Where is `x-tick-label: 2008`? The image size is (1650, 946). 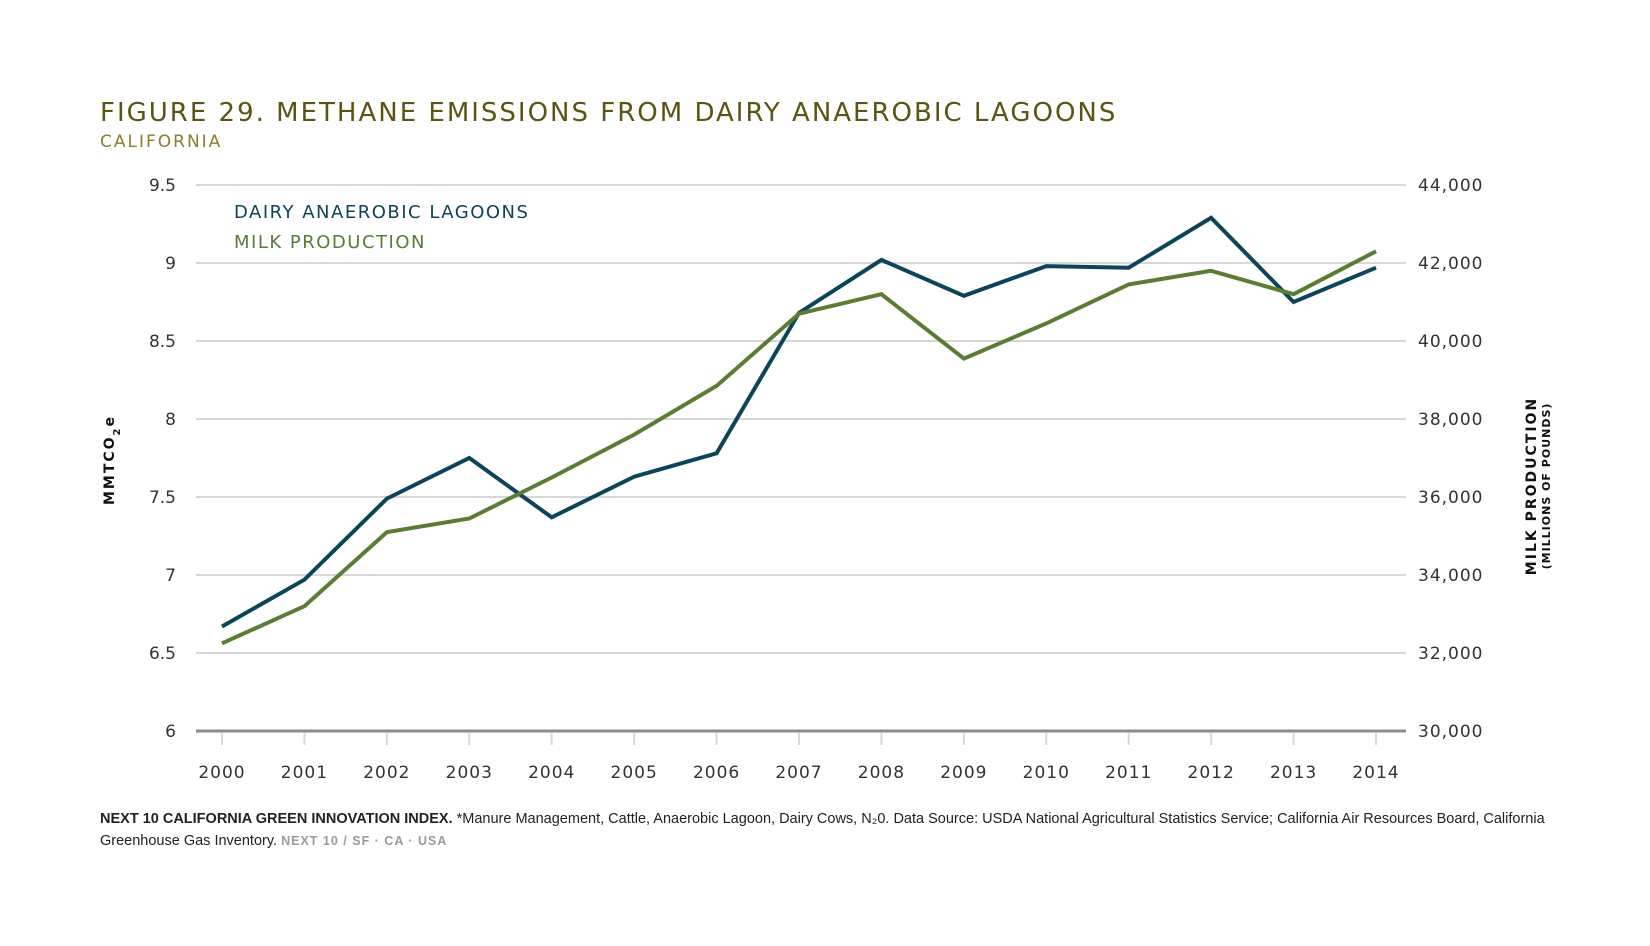 x-tick-label: 2008 is located at coordinates (881, 773).